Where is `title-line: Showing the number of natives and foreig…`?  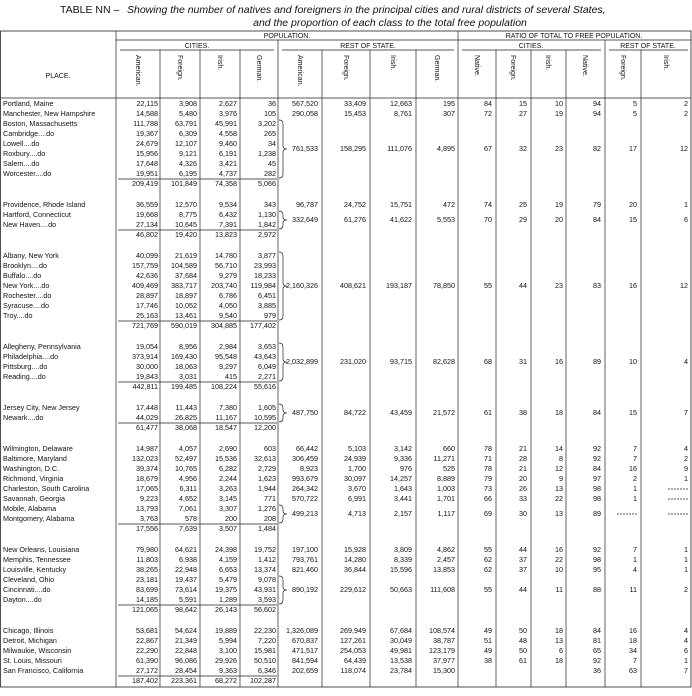
title-line: Showing the number of natives and foreig… is located at coordinates (366, 10).